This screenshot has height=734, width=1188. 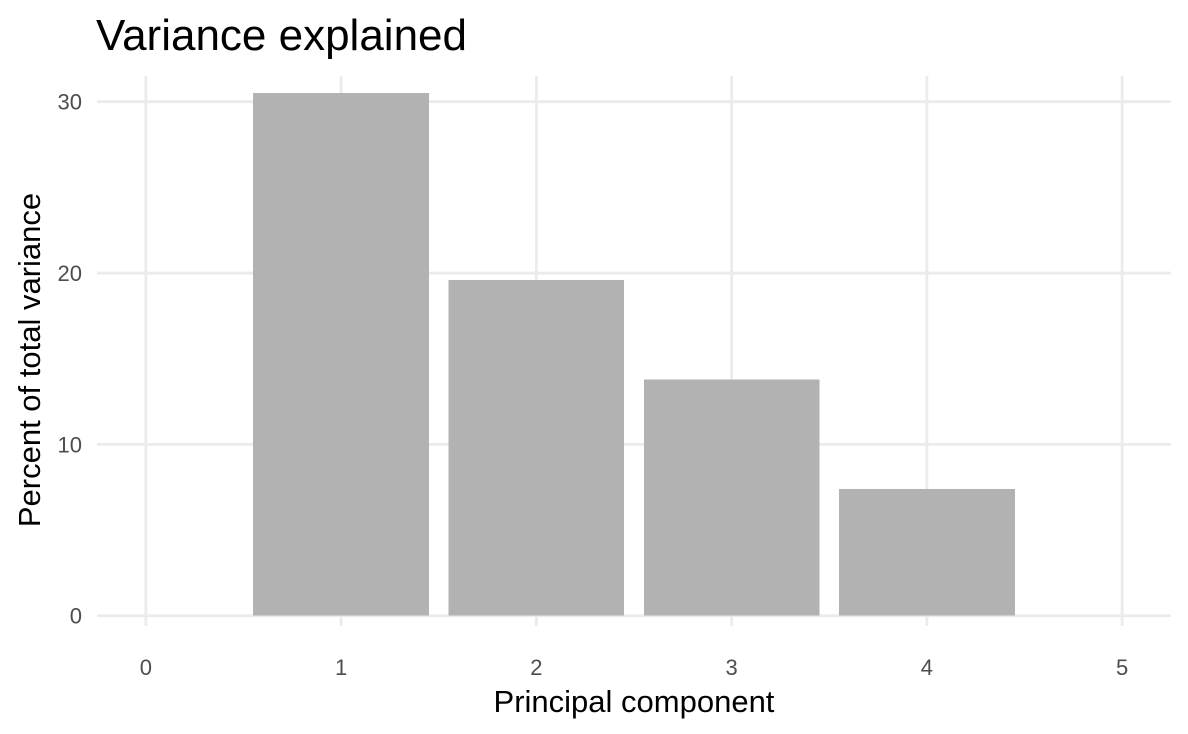 What do you see at coordinates (70, 444) in the screenshot?
I see `y-tick-label-10: 10` at bounding box center [70, 444].